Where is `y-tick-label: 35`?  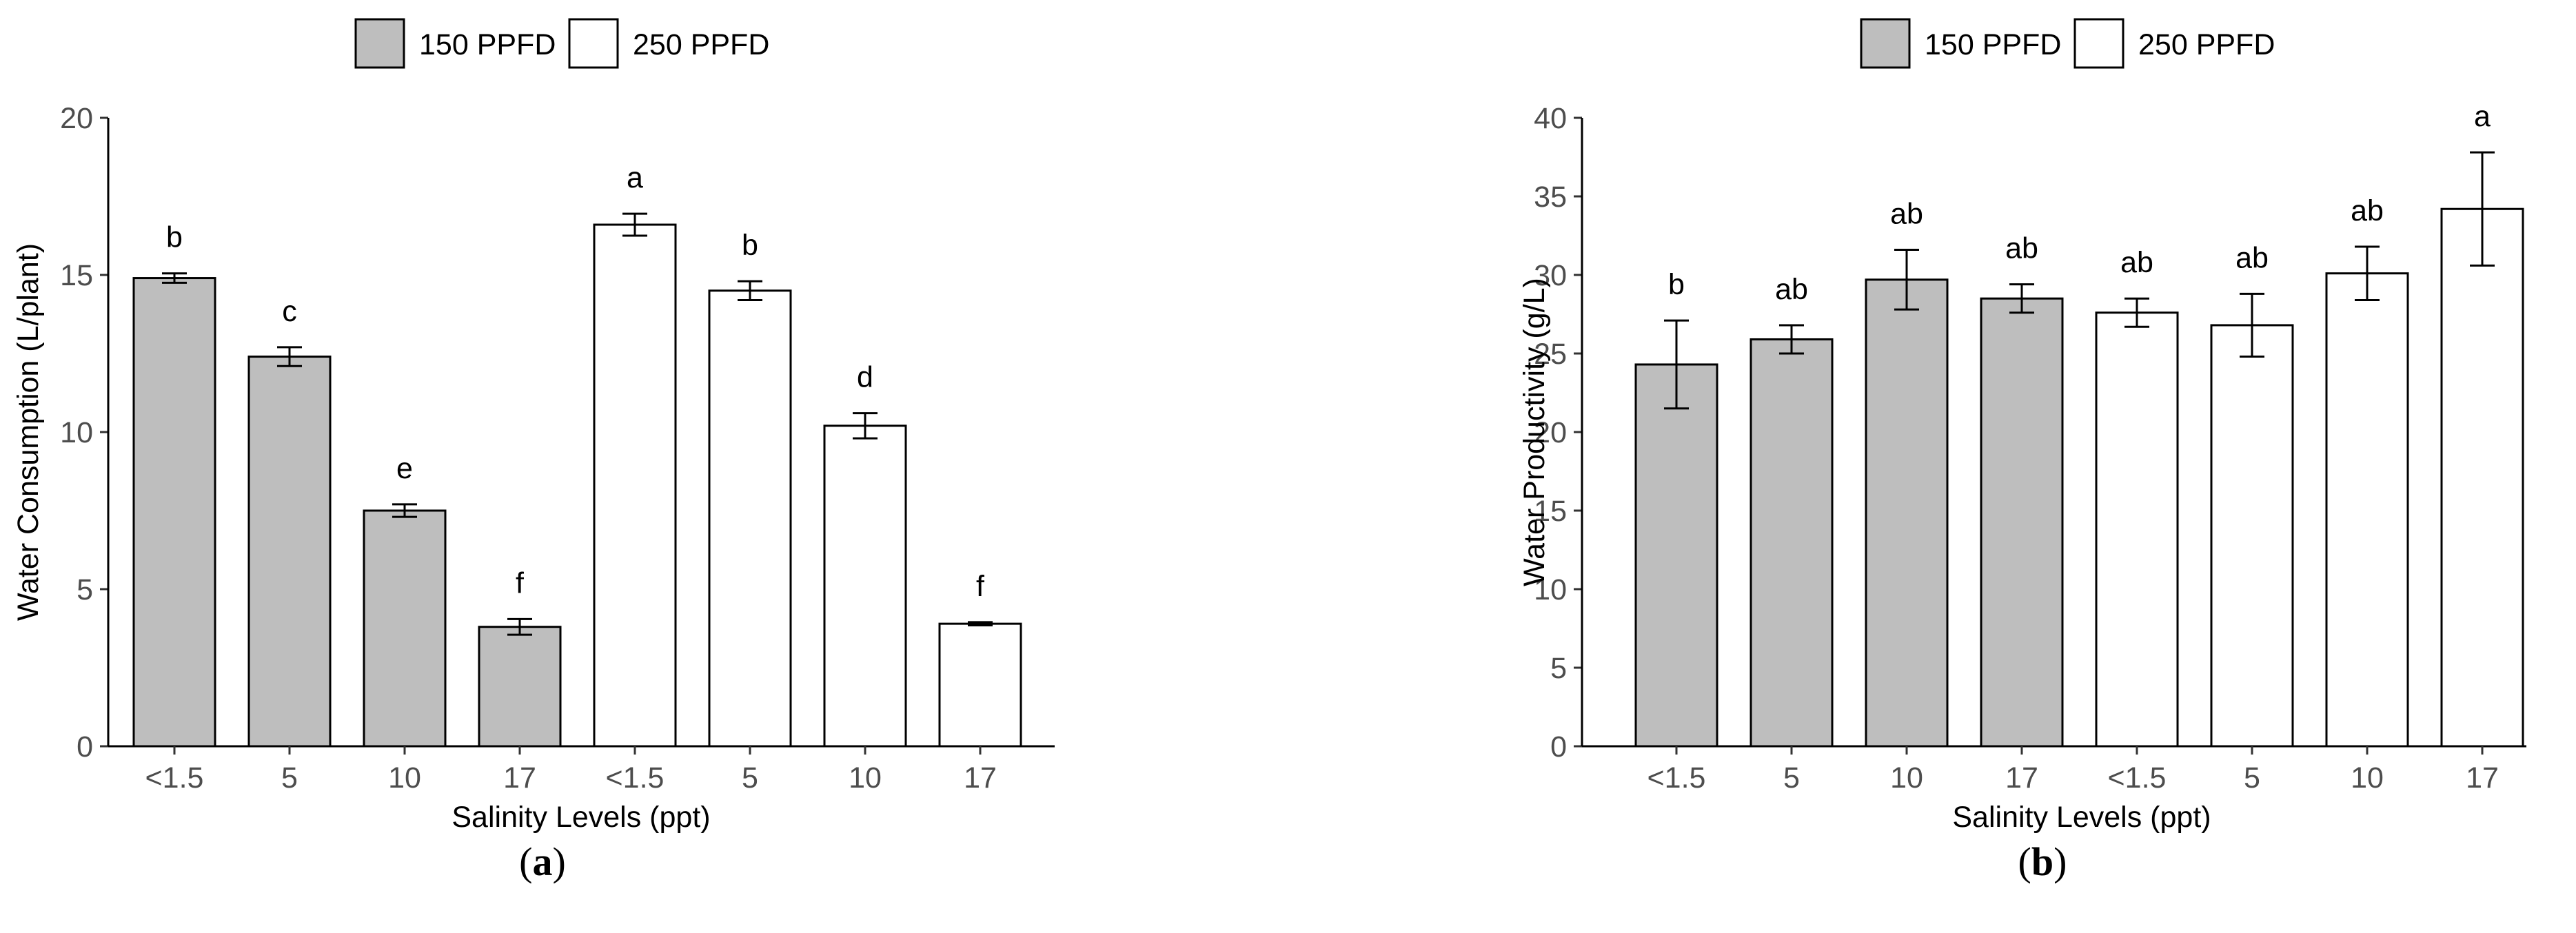 y-tick-label: 35 is located at coordinates (1550, 198).